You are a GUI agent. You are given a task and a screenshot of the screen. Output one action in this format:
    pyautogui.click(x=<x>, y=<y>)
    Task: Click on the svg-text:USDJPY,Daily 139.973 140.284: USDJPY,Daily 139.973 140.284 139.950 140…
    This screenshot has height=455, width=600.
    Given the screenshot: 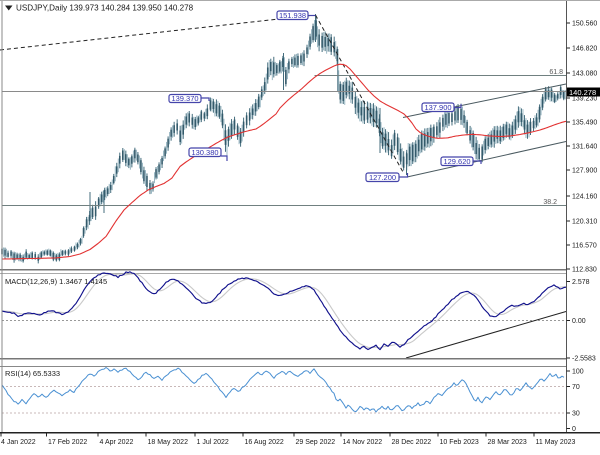 What is the action you would take?
    pyautogui.click(x=105, y=8)
    